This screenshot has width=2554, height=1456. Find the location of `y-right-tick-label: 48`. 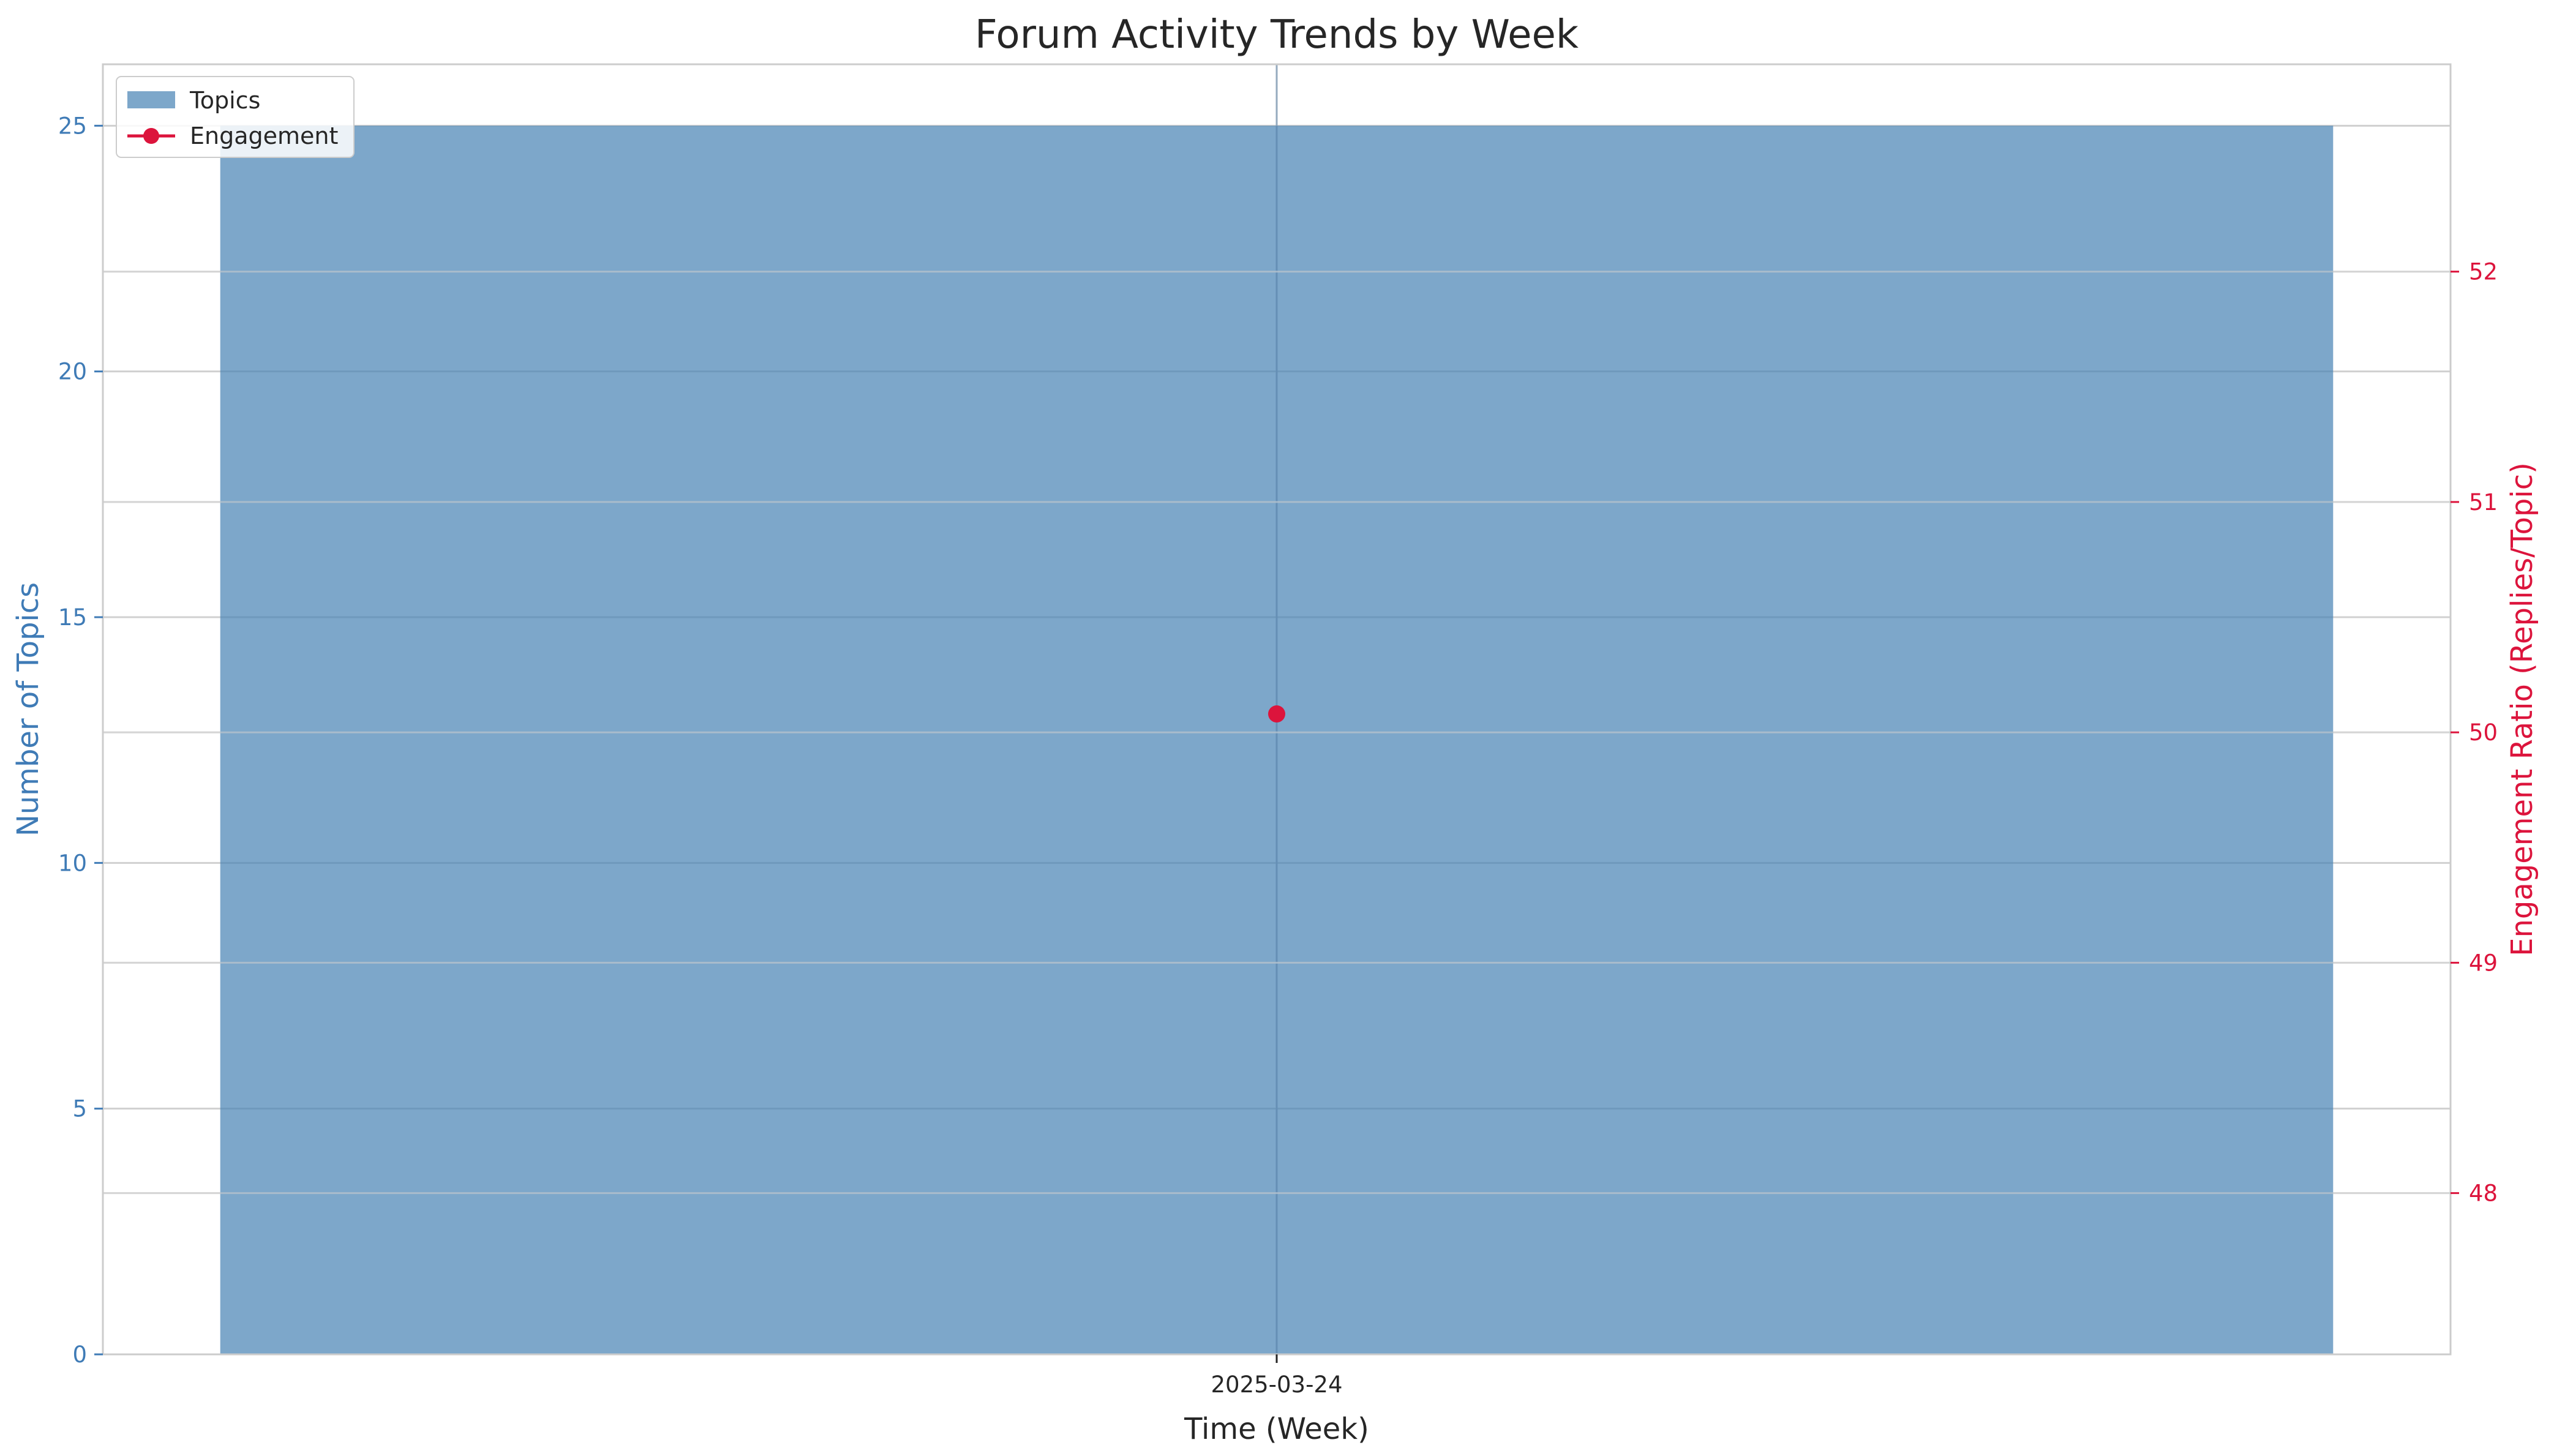

y-right-tick-label: 48 is located at coordinates (2484, 1193).